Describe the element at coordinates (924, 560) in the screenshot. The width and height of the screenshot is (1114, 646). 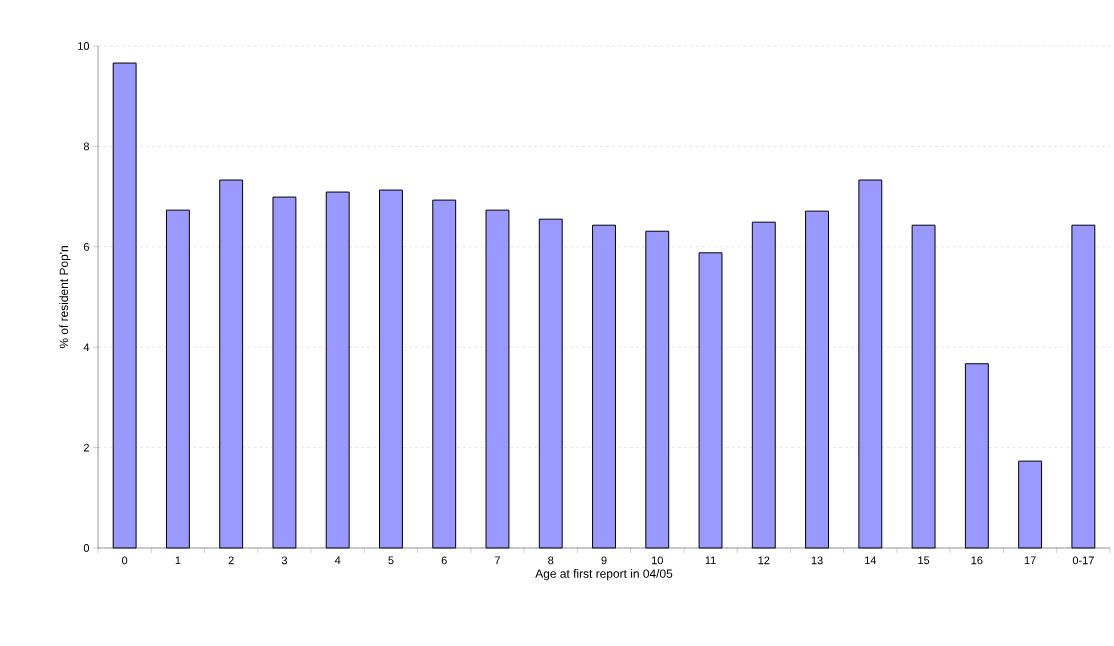
I see `x-tick-label: 15` at that location.